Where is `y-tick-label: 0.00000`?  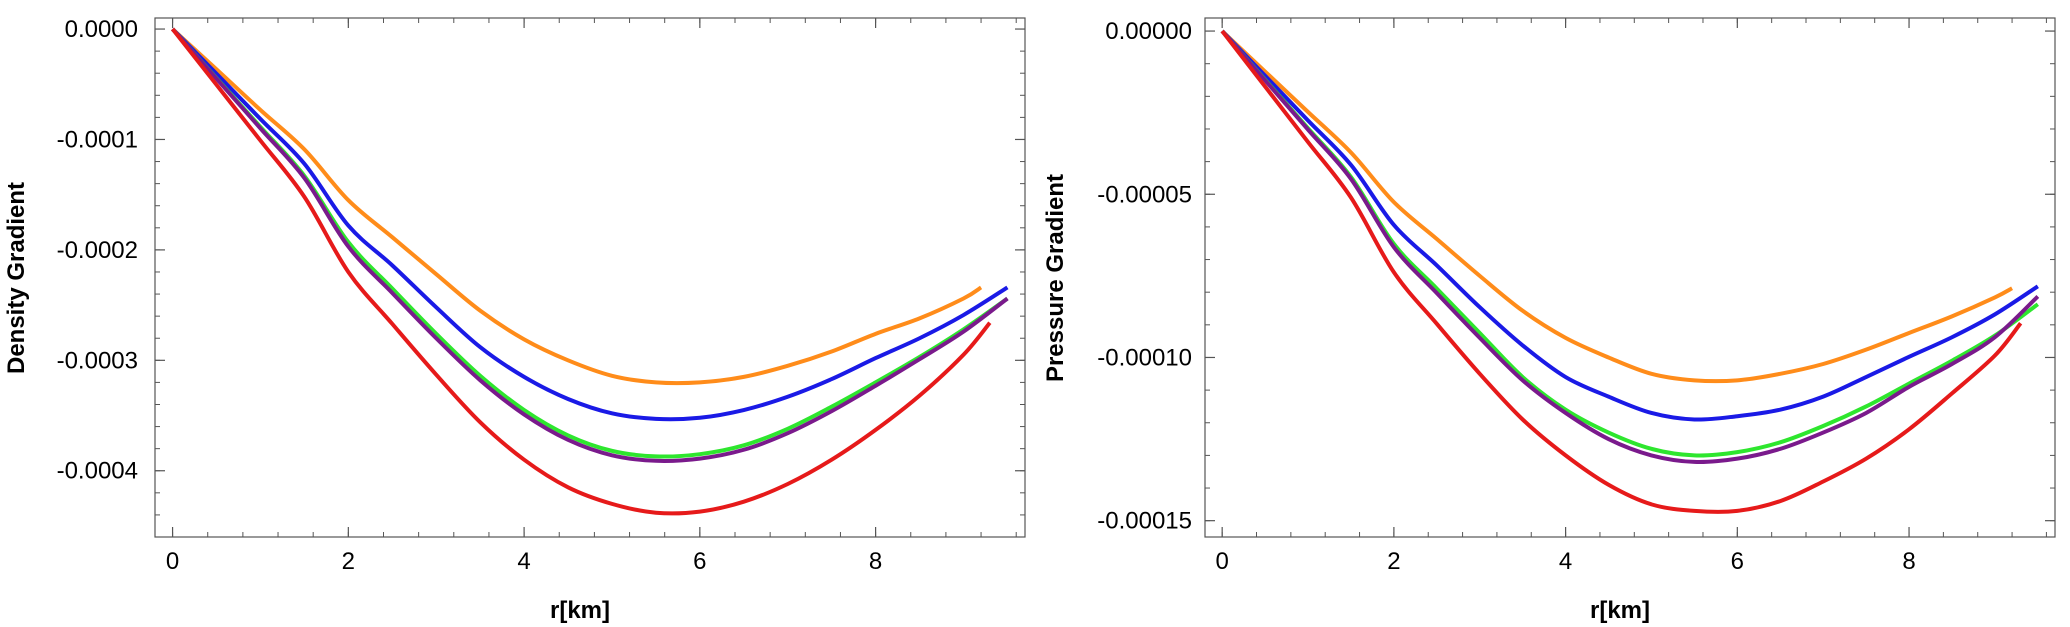
y-tick-label: 0.00000 is located at coordinates (1148, 31).